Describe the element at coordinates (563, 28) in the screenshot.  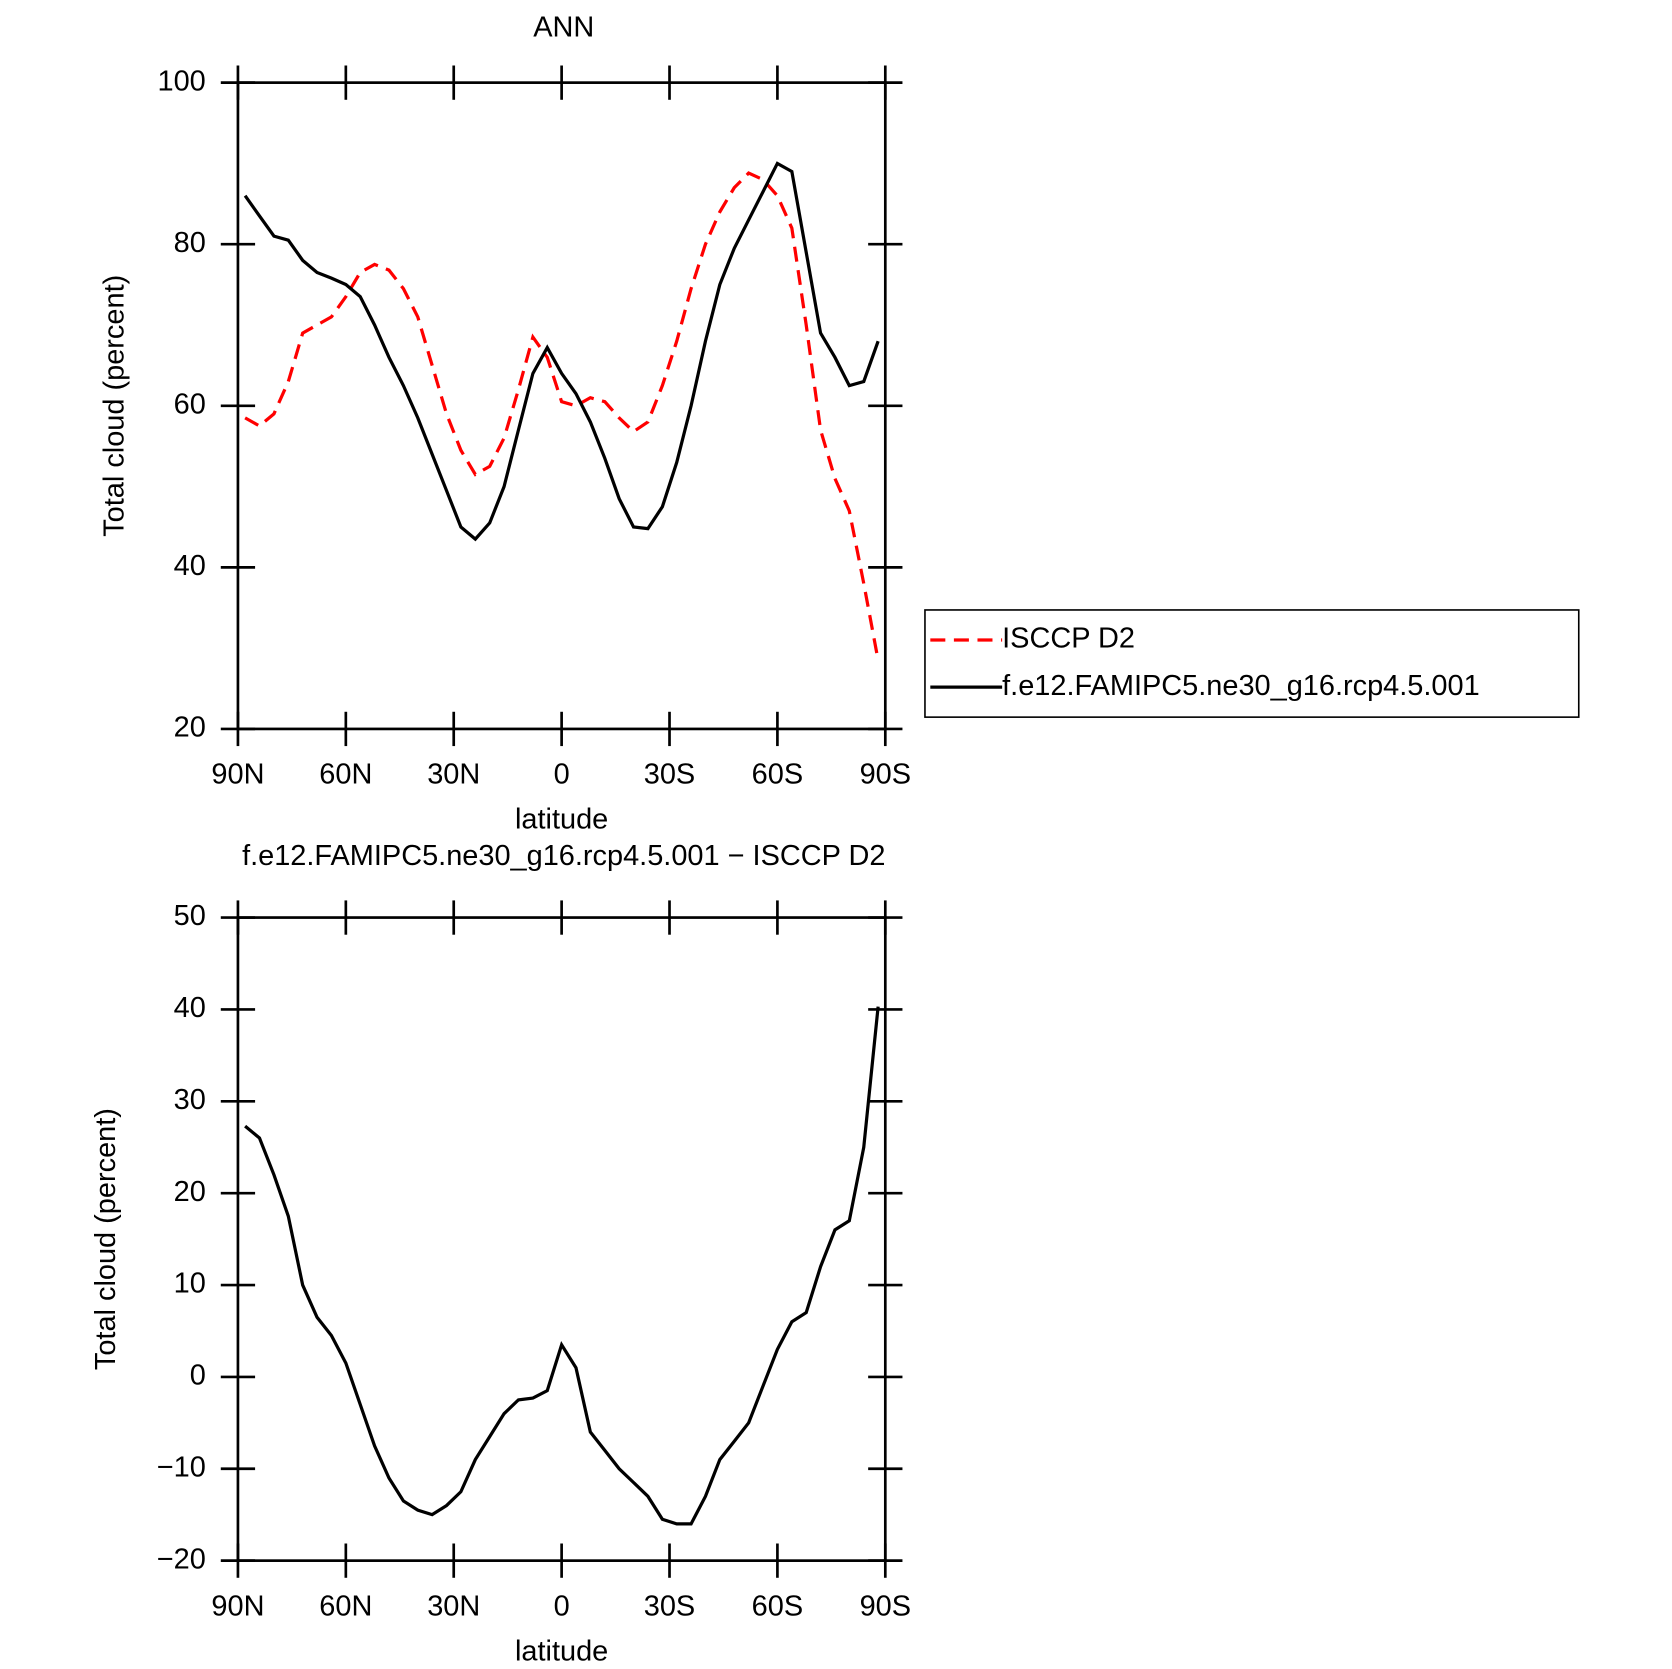
I see `chart-title: ANN` at that location.